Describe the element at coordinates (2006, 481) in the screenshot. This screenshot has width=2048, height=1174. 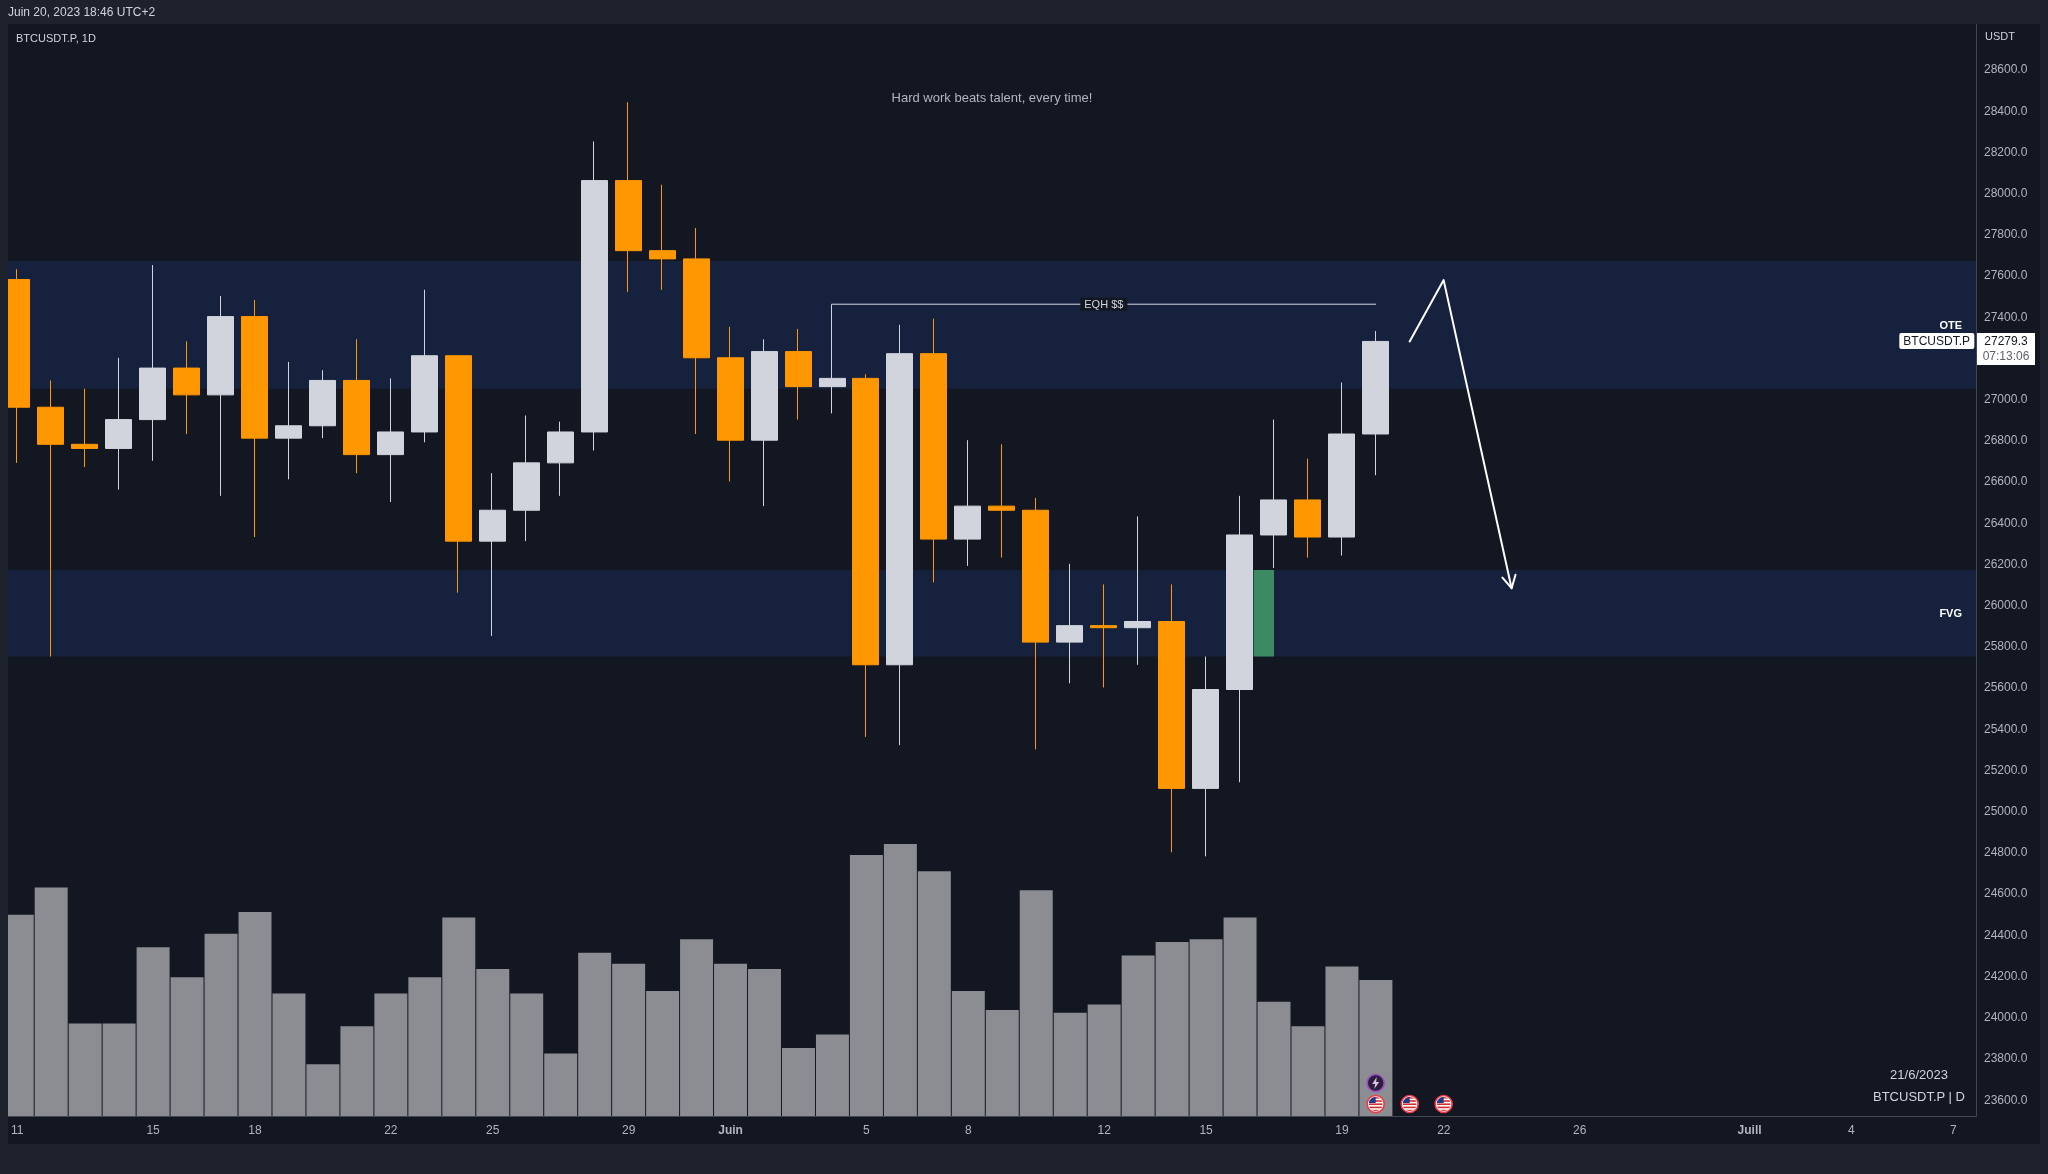
I see `y-tick-label: 26600.0` at that location.